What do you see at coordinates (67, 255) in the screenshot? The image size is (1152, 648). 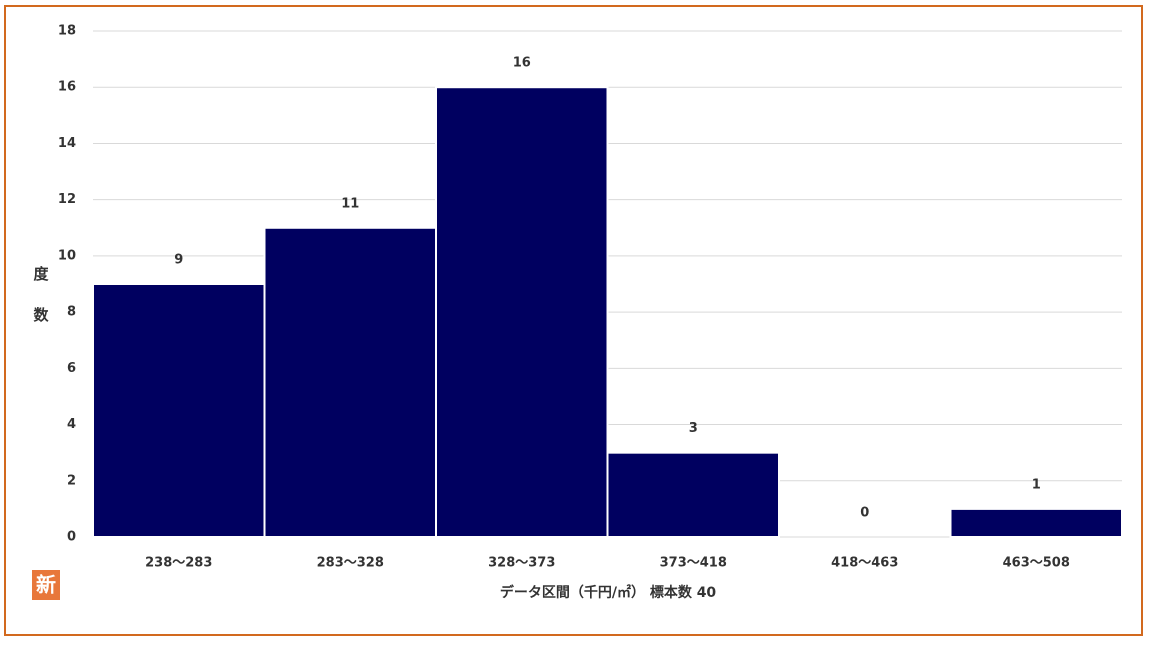 I see `y-tick-label: 10` at bounding box center [67, 255].